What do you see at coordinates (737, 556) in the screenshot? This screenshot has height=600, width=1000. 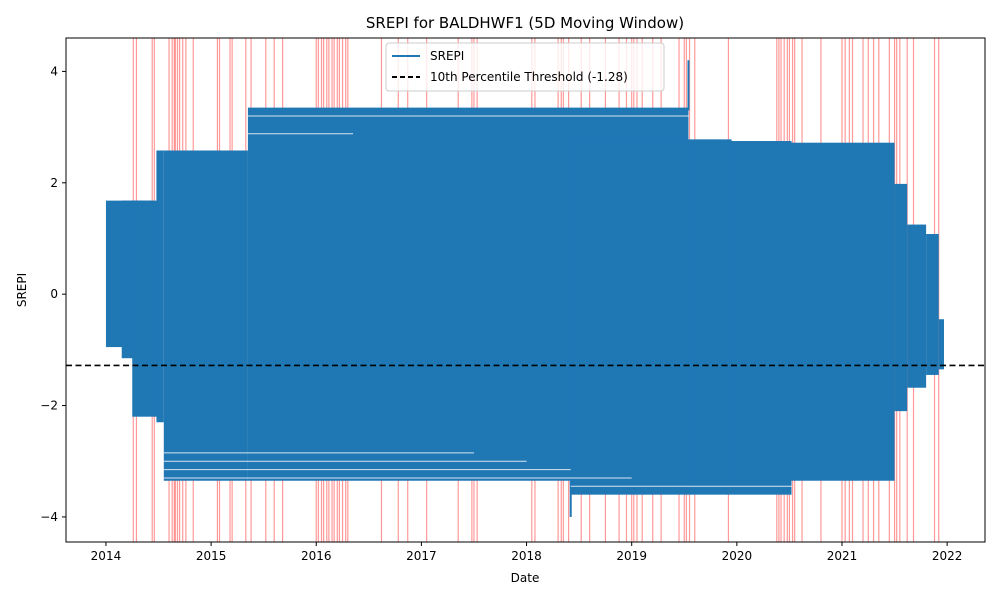 I see `x-tick-label-2020: 2020` at bounding box center [737, 556].